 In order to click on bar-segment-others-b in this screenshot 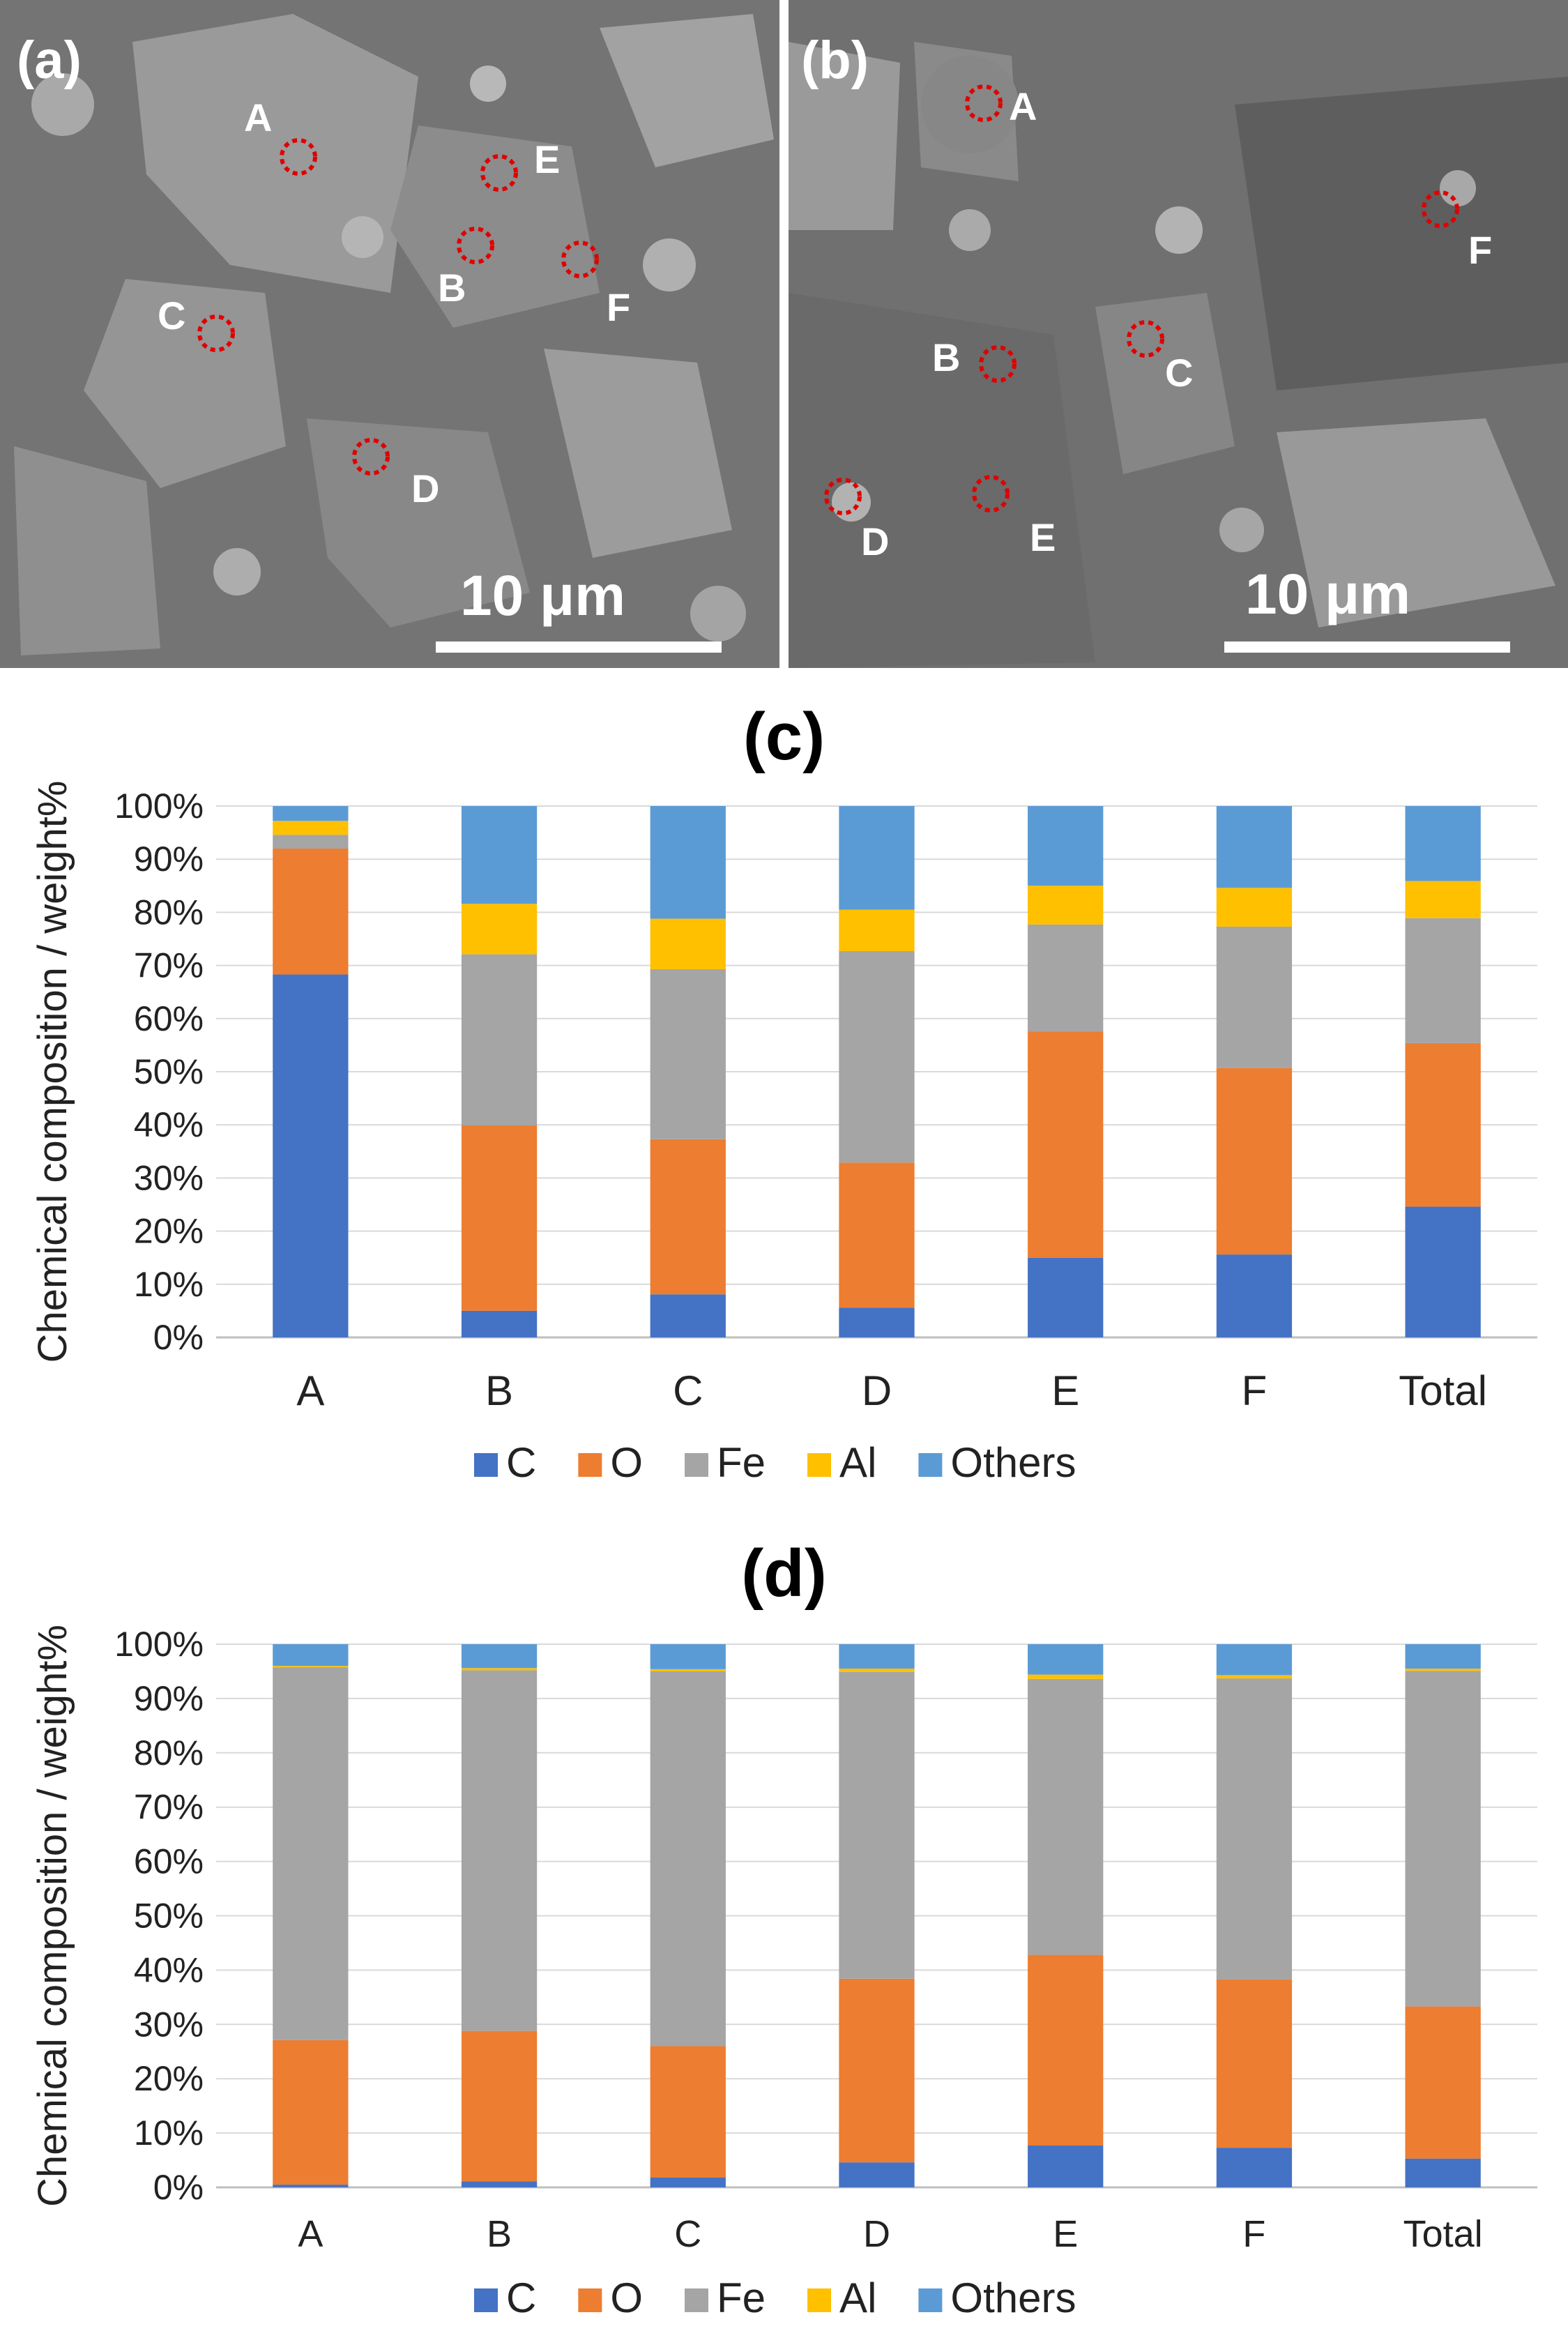, I will do `click(499, 855)`.